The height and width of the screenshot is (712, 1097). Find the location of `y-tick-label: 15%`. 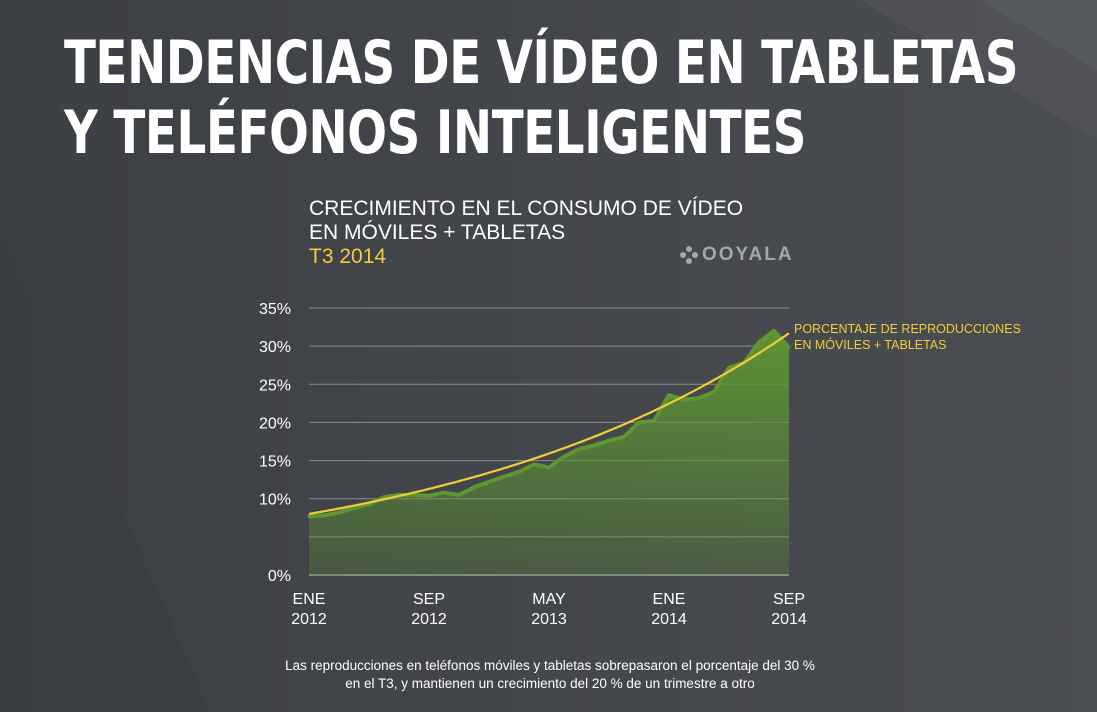

y-tick-label: 15% is located at coordinates (275, 462).